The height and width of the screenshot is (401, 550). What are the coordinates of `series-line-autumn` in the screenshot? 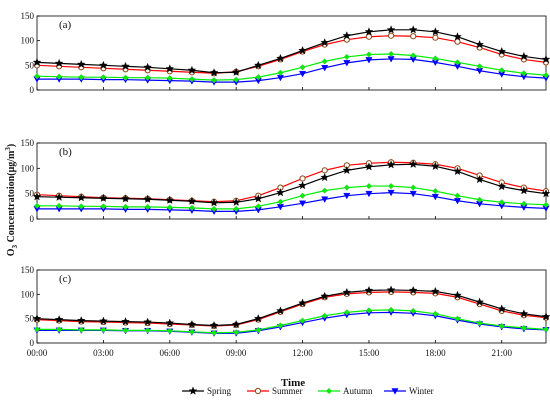 It's located at (292, 321).